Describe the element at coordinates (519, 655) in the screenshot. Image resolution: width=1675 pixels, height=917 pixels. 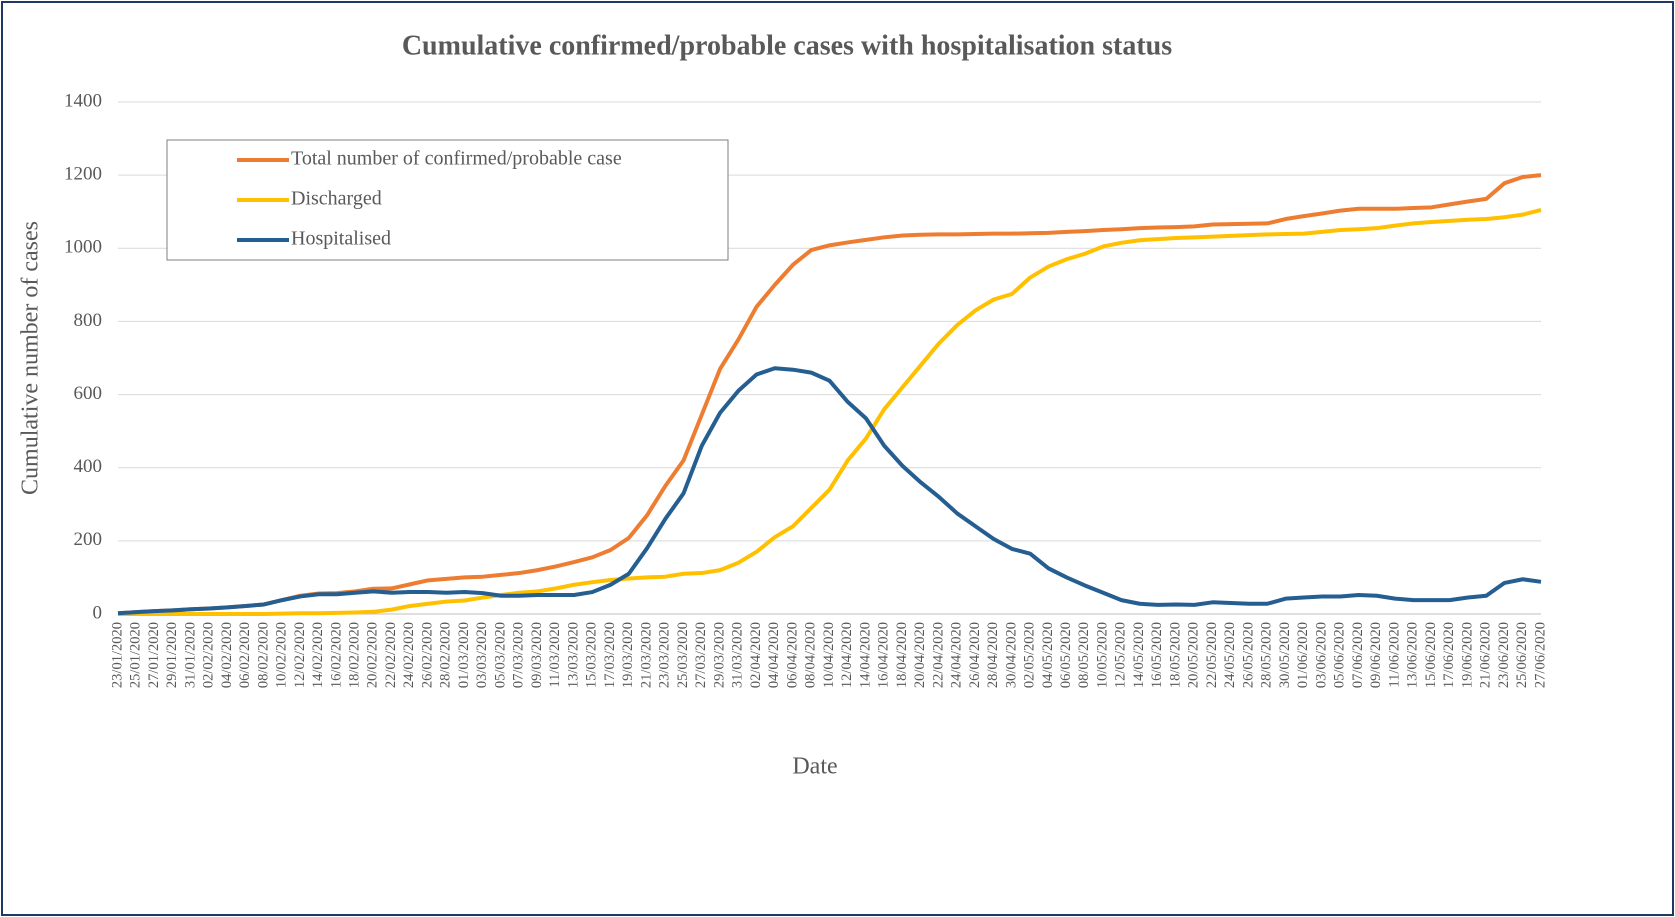
I see `x-tick-label: 07/03/2020` at that location.